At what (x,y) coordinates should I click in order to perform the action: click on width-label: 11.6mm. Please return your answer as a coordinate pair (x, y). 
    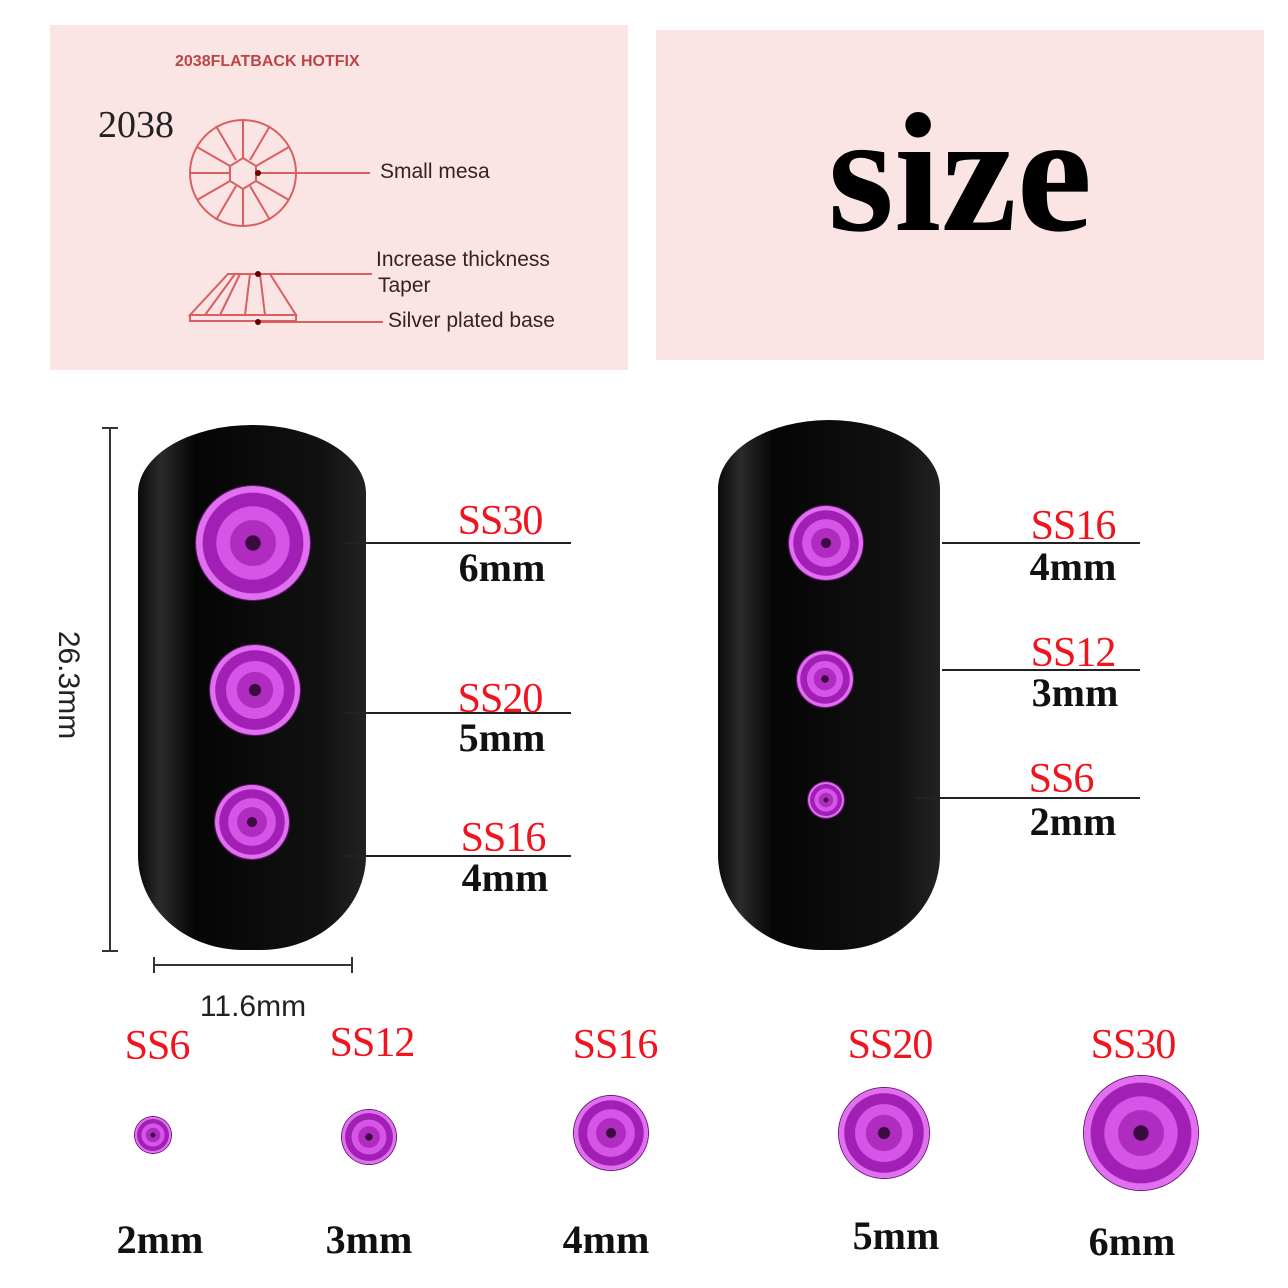
    Looking at the image, I should click on (253, 1006).